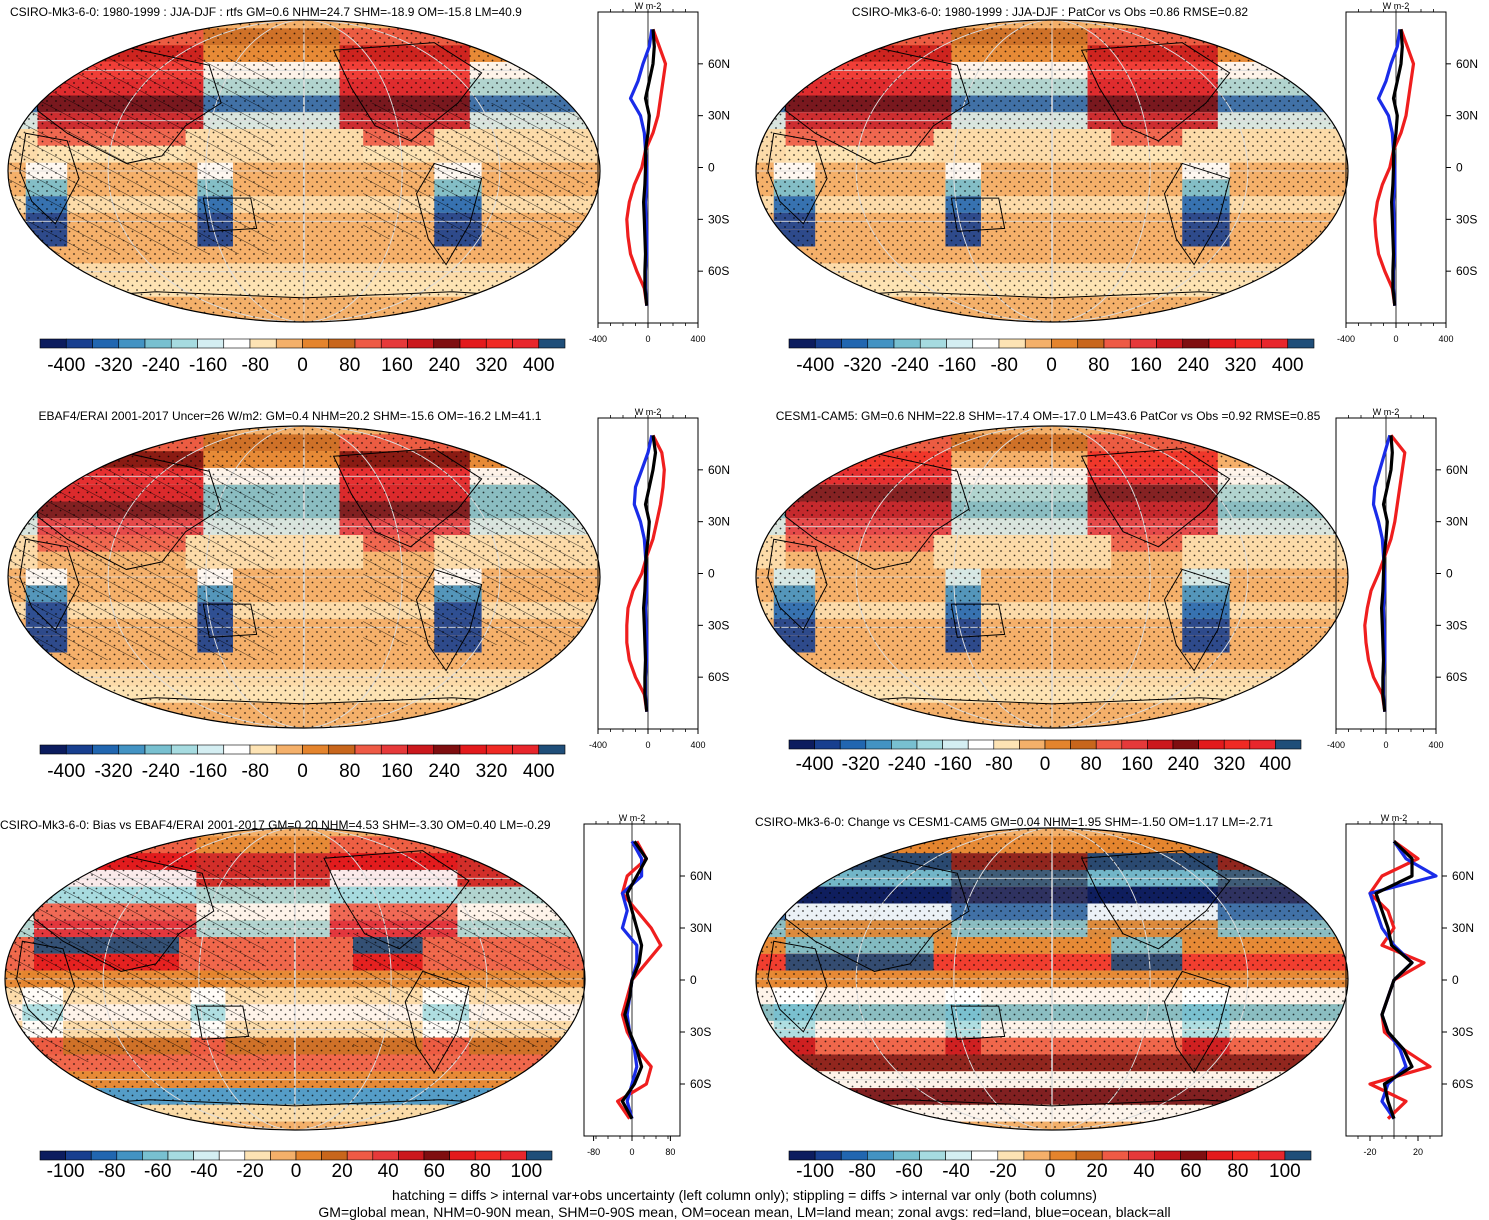 Image resolution: width=1489 pixels, height=1220 pixels. What do you see at coordinates (1369, 1152) in the screenshot?
I see `profile-xtick-label: -20` at bounding box center [1369, 1152].